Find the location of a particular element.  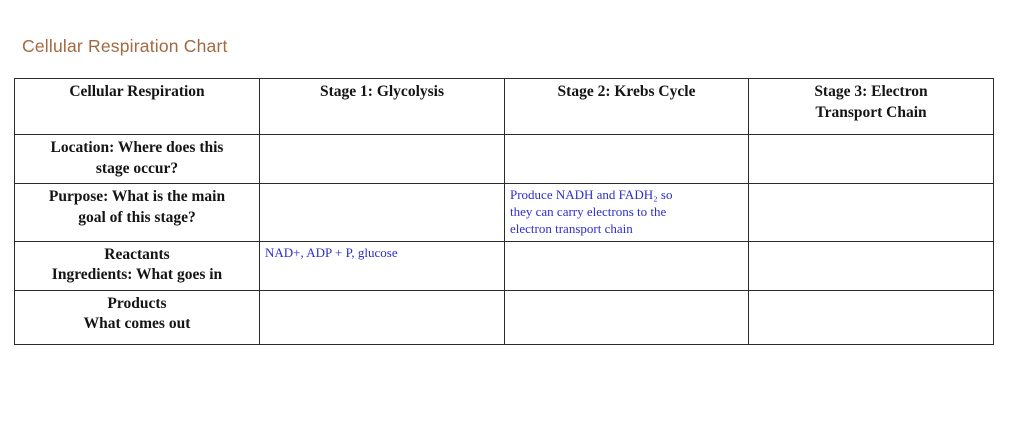

header-stage3-electron-transport-chain: Stage 3: Electron Transport Chain is located at coordinates (871, 106).